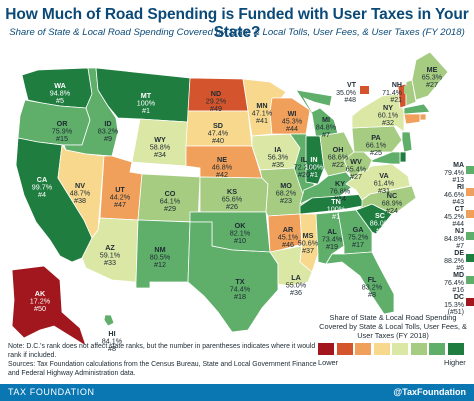  I want to click on state-ak, so click(49, 306).